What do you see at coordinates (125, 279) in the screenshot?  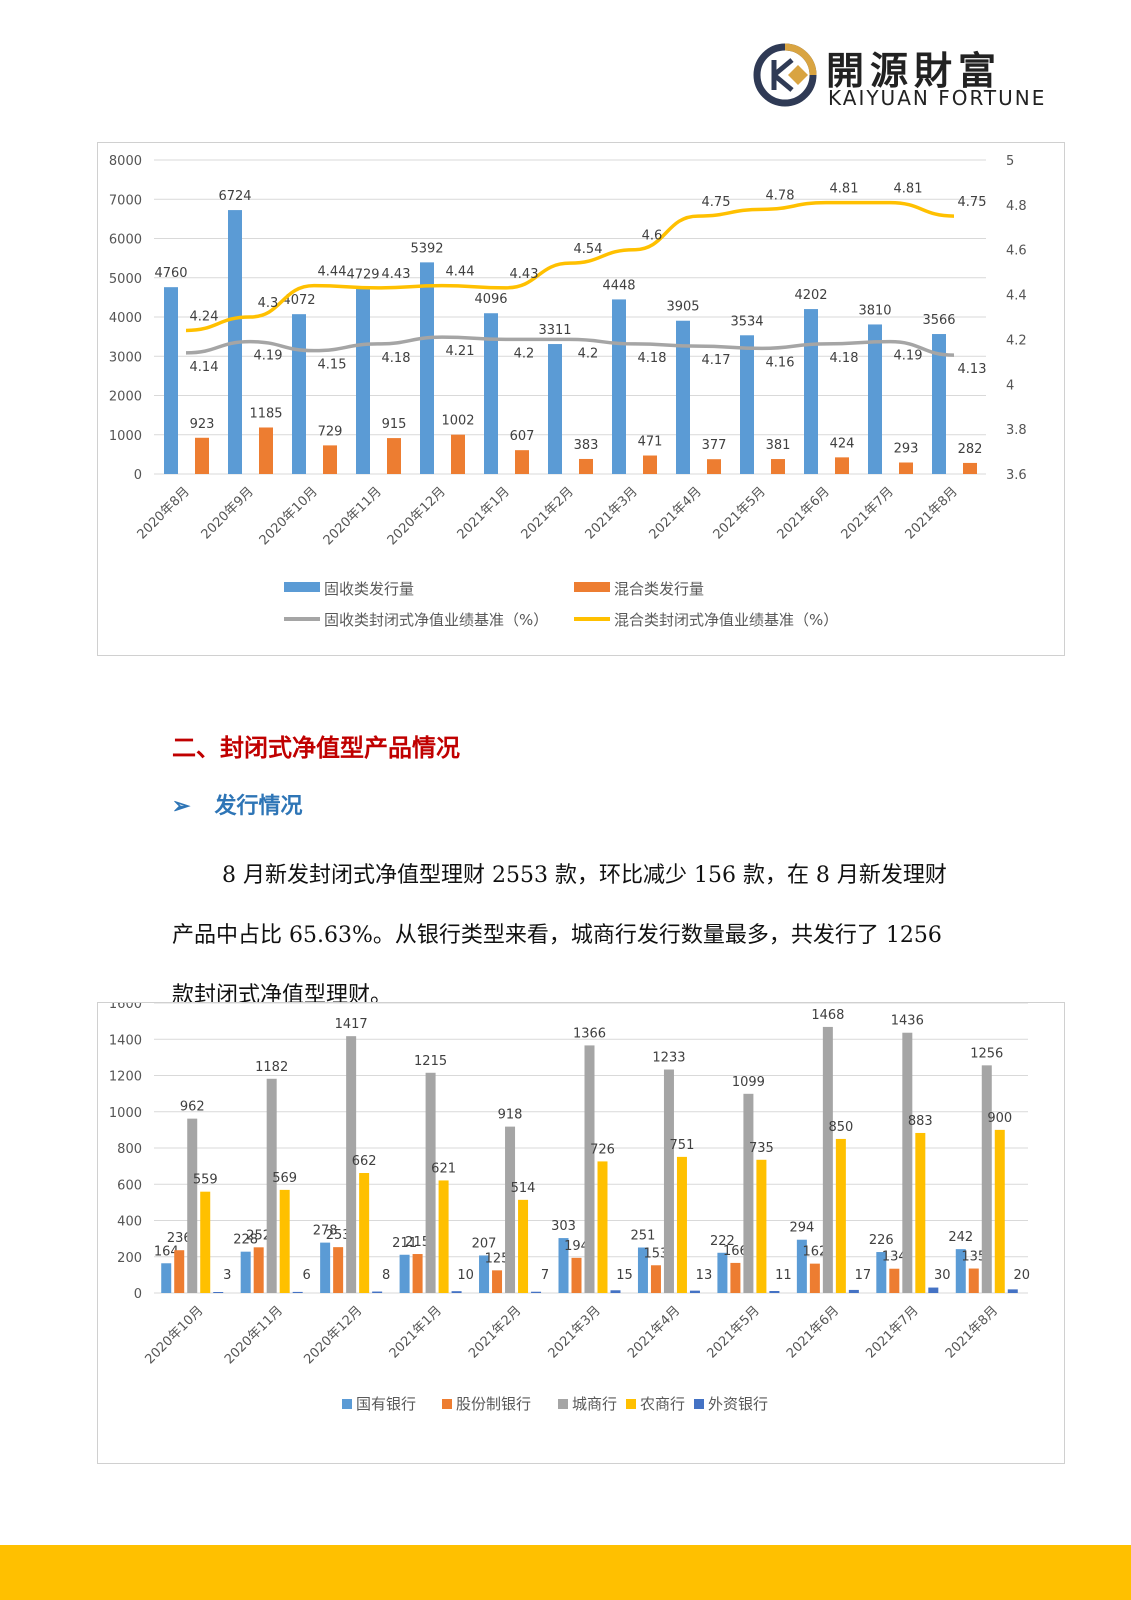 I see `y-tick-label: 5000` at bounding box center [125, 279].